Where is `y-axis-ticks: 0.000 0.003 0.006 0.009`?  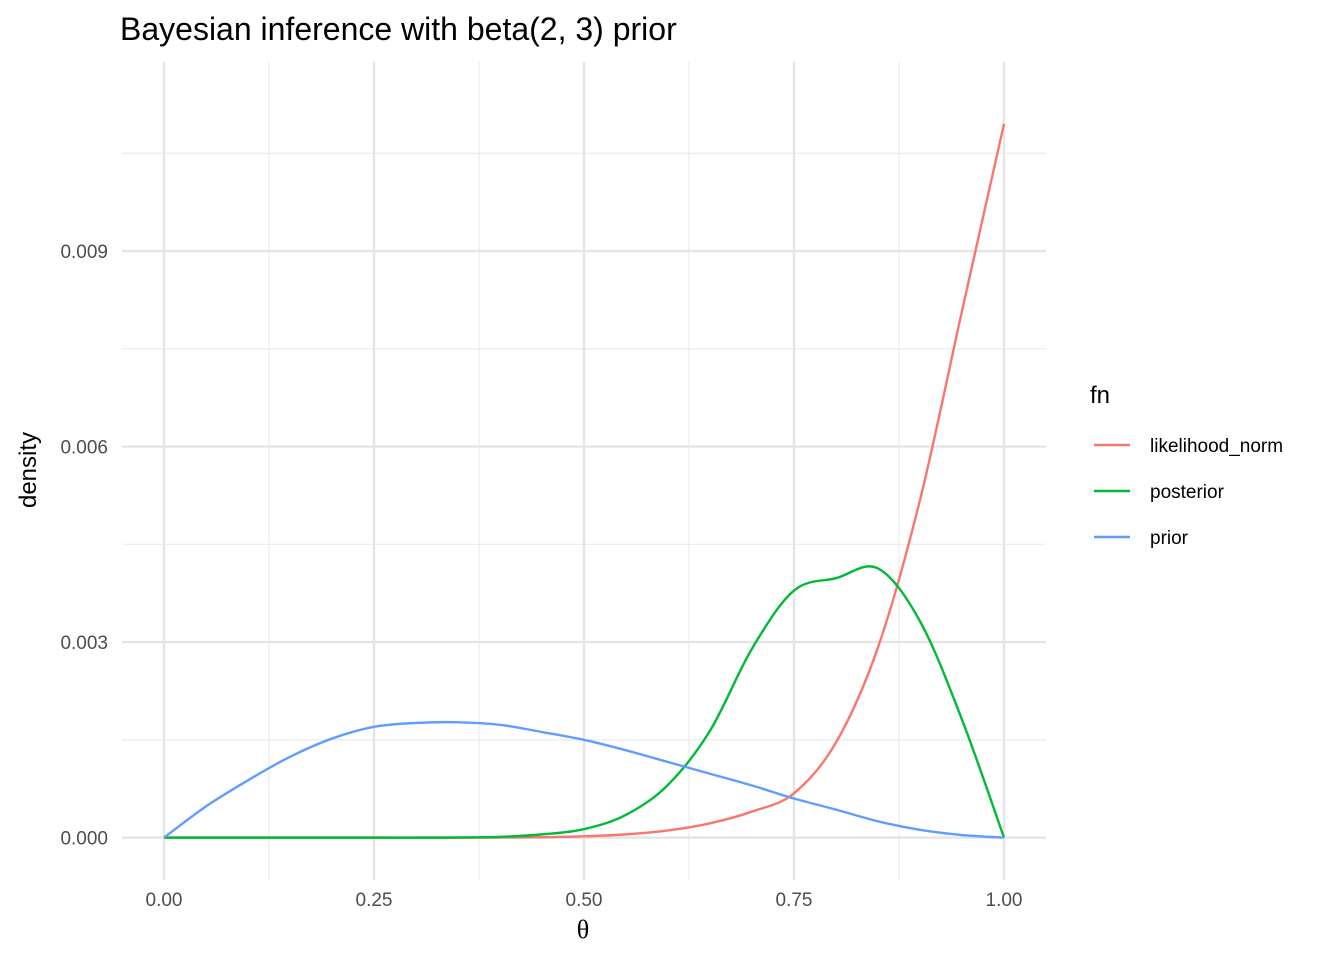
y-axis-ticks: 0.000 0.003 0.006 0.009 is located at coordinates (84, 546).